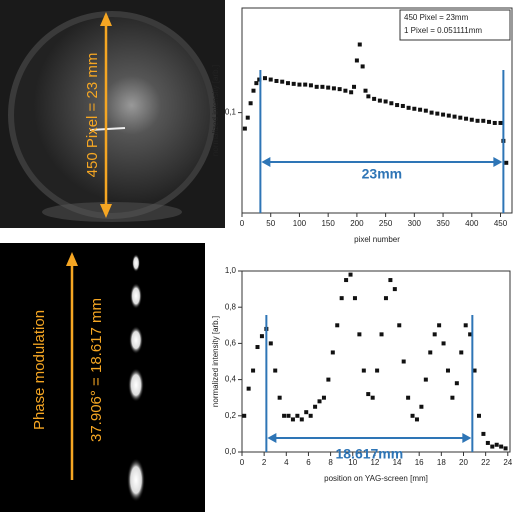 This screenshot has width=516, height=512. Describe the element at coordinates (419, 462) in the screenshot. I see `x-tick-label: 16` at that location.